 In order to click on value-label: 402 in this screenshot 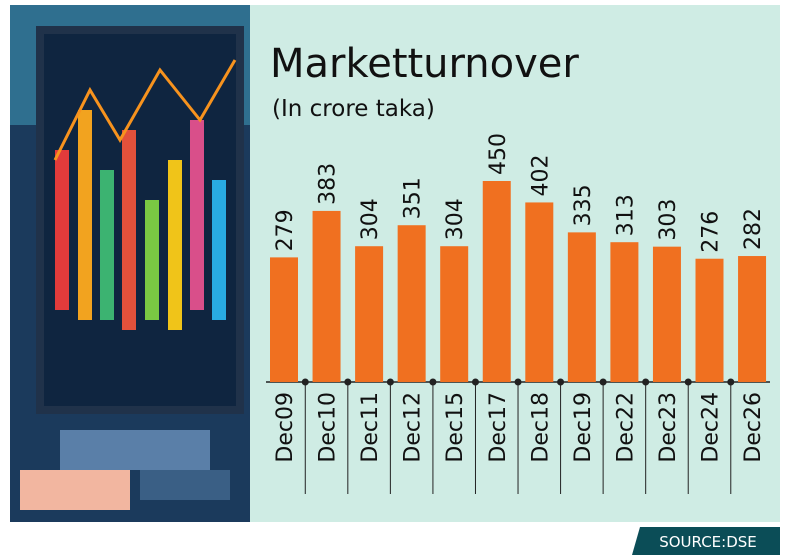, I will do `click(540, 175)`.